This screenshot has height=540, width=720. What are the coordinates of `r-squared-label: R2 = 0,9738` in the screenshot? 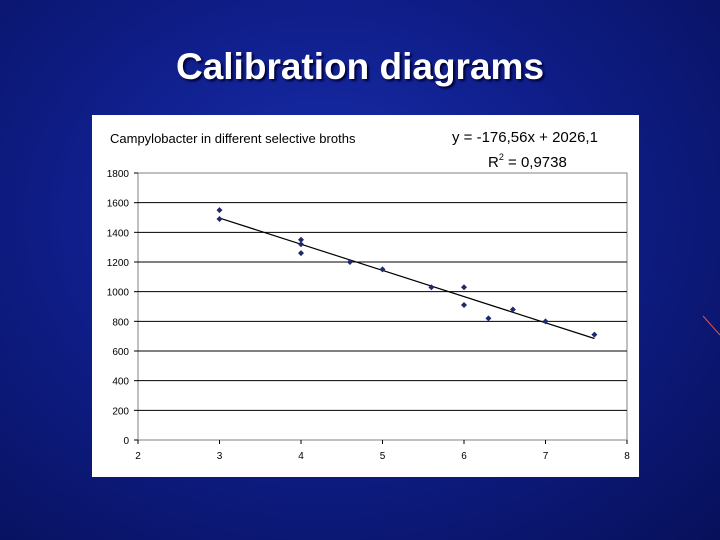 It's located at (527, 161).